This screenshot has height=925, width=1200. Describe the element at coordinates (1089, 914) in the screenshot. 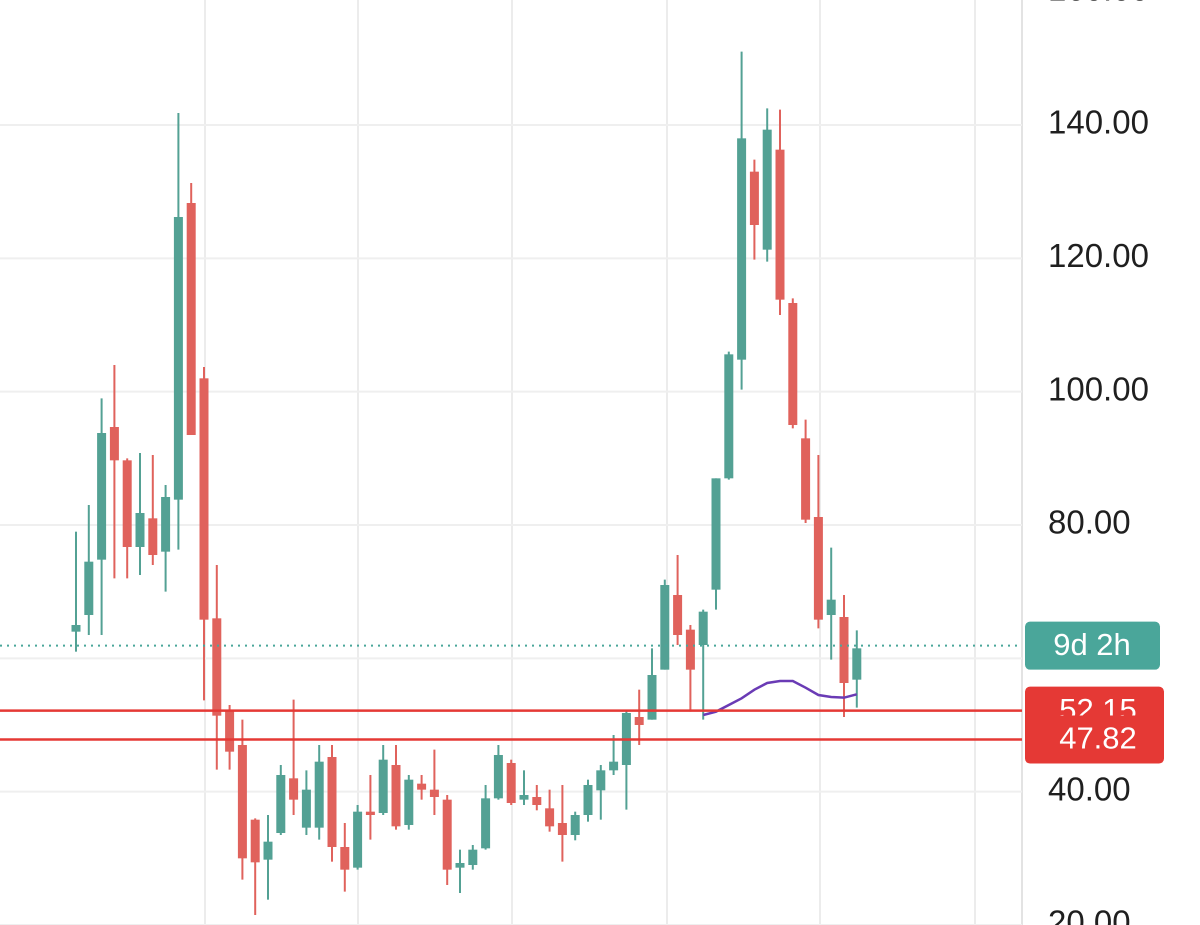

I see `y-tick-label: 20.00` at that location.